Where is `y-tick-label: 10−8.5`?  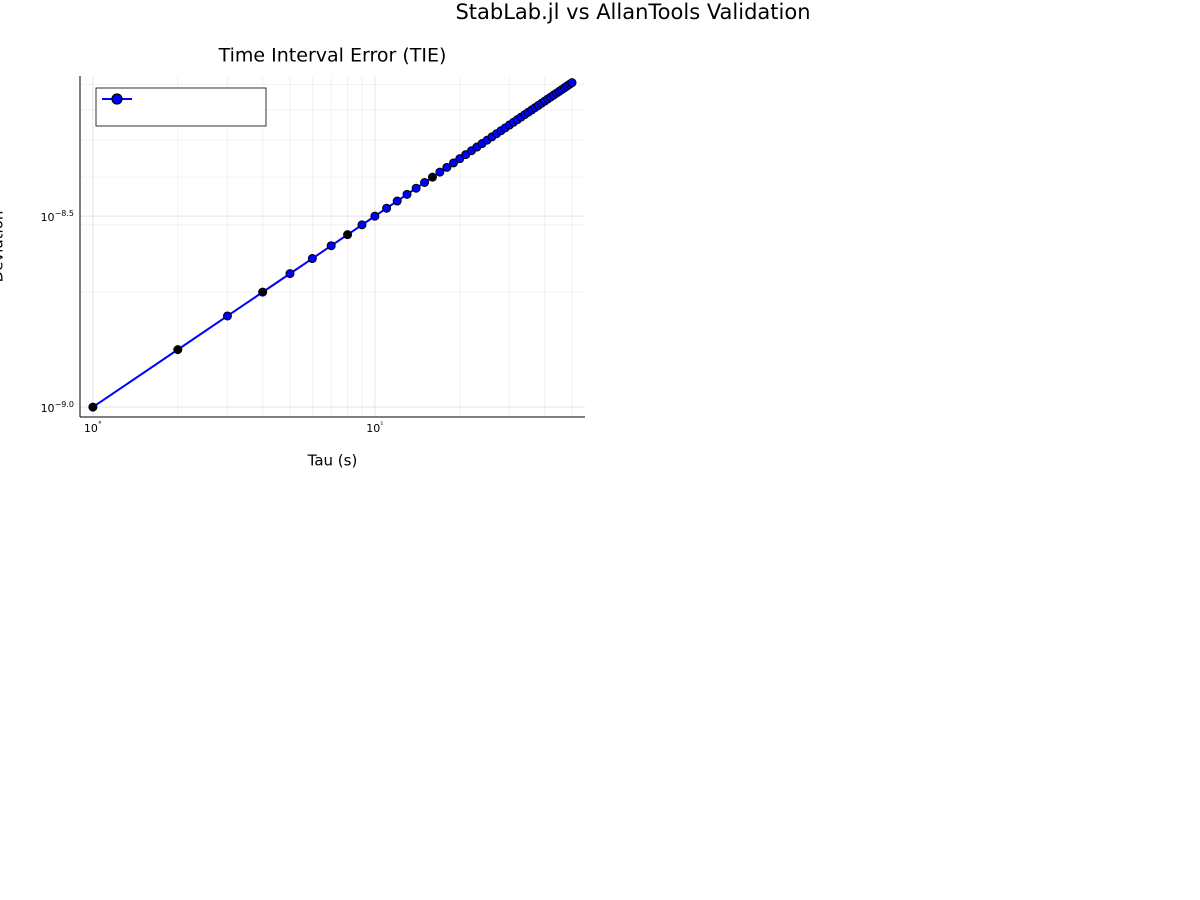
y-tick-label: 10−8.5 is located at coordinates (57, 217).